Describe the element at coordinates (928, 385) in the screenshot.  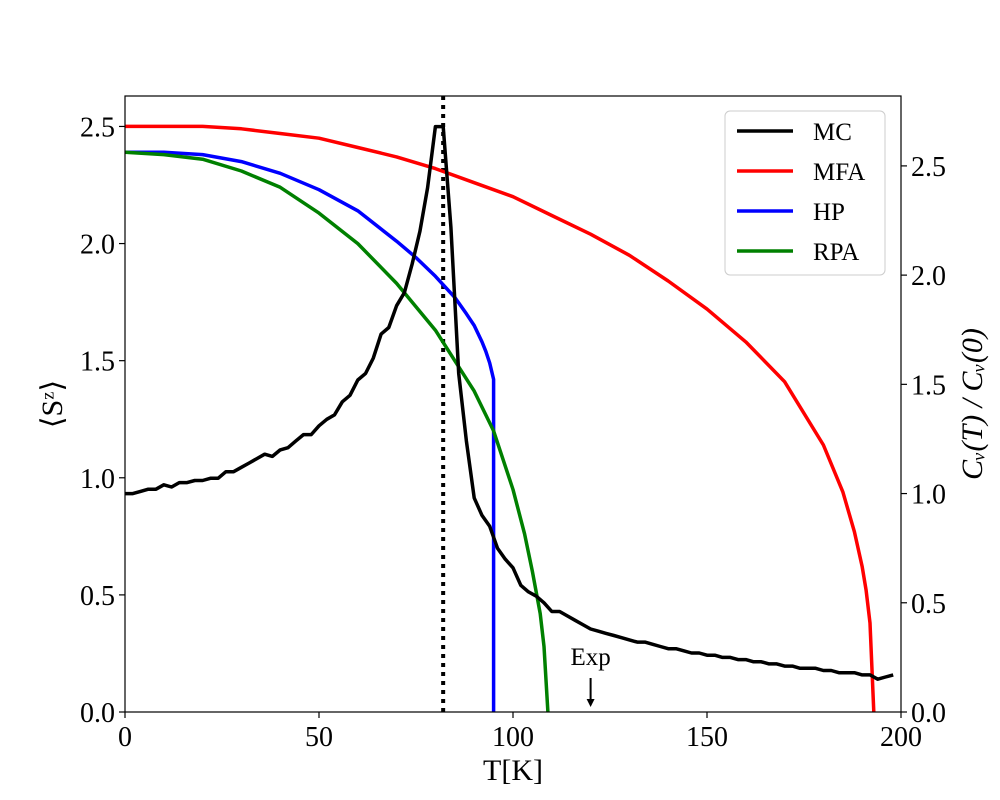
I see `y-right-tick-label: 1.5` at that location.